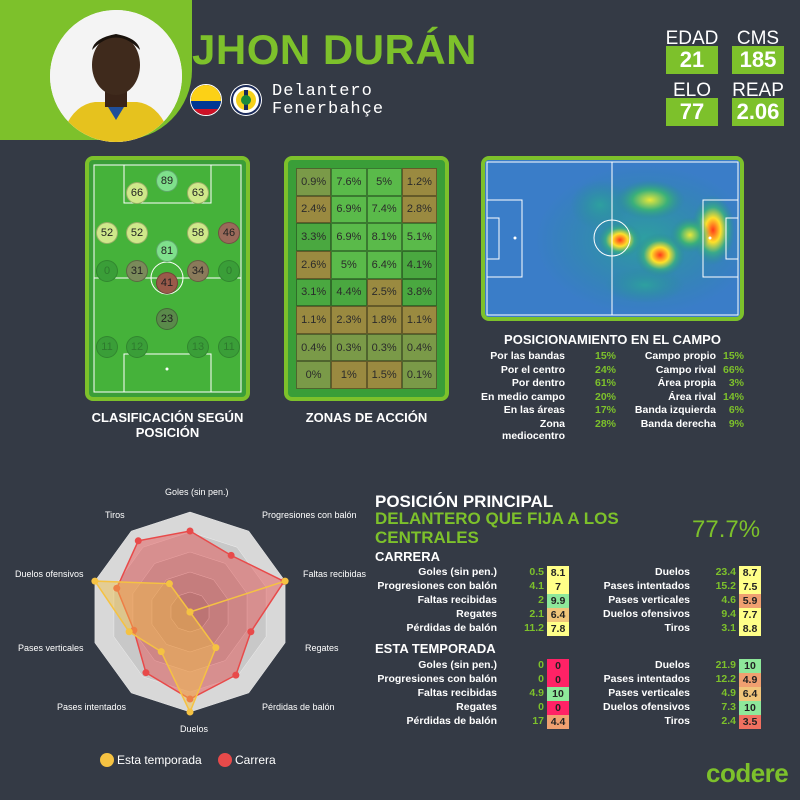 The width and height of the screenshot is (800, 800). I want to click on stat-value: 3.1, so click(728, 628).